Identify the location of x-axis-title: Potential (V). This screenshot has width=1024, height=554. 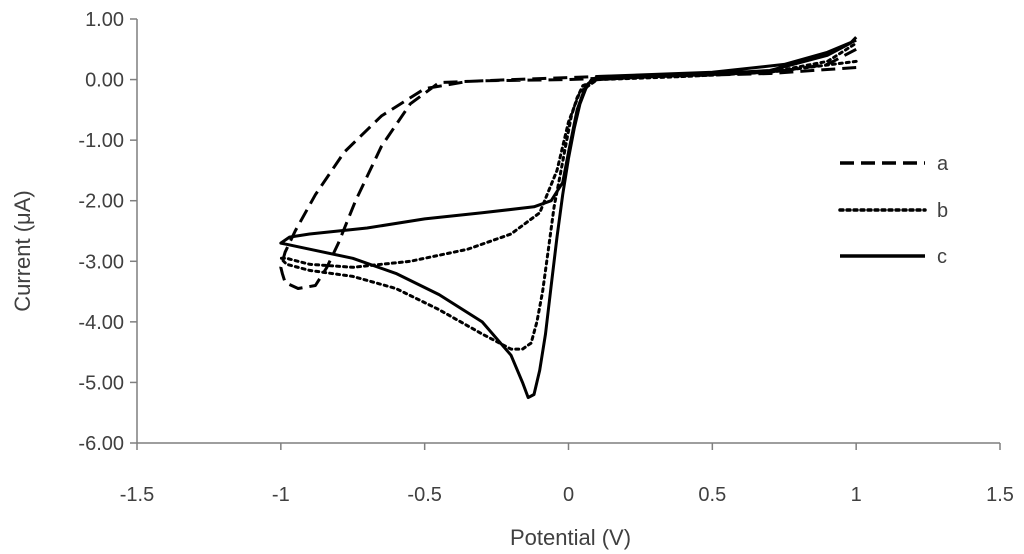
(570, 537).